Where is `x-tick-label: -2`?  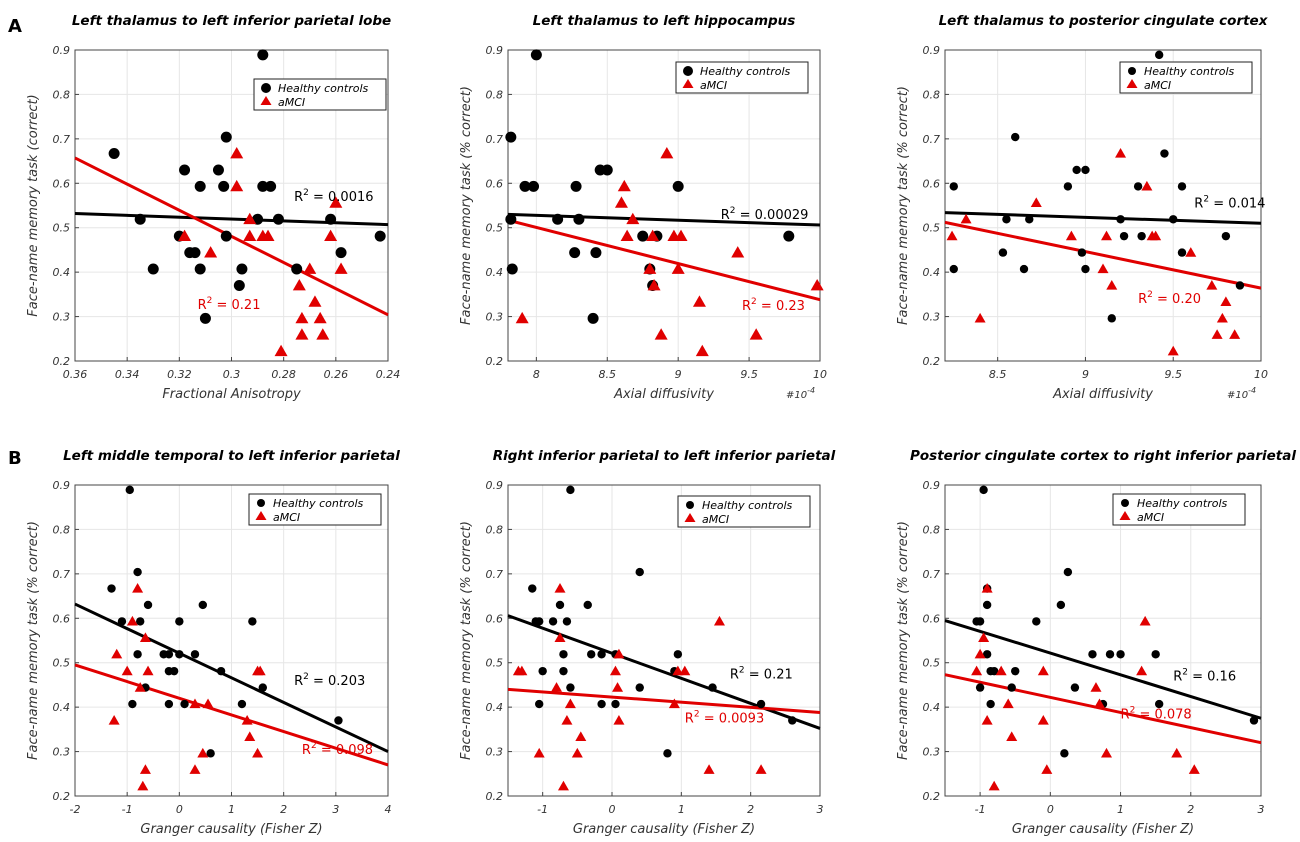
x-tick-label: -2 is located at coordinates (75, 809).